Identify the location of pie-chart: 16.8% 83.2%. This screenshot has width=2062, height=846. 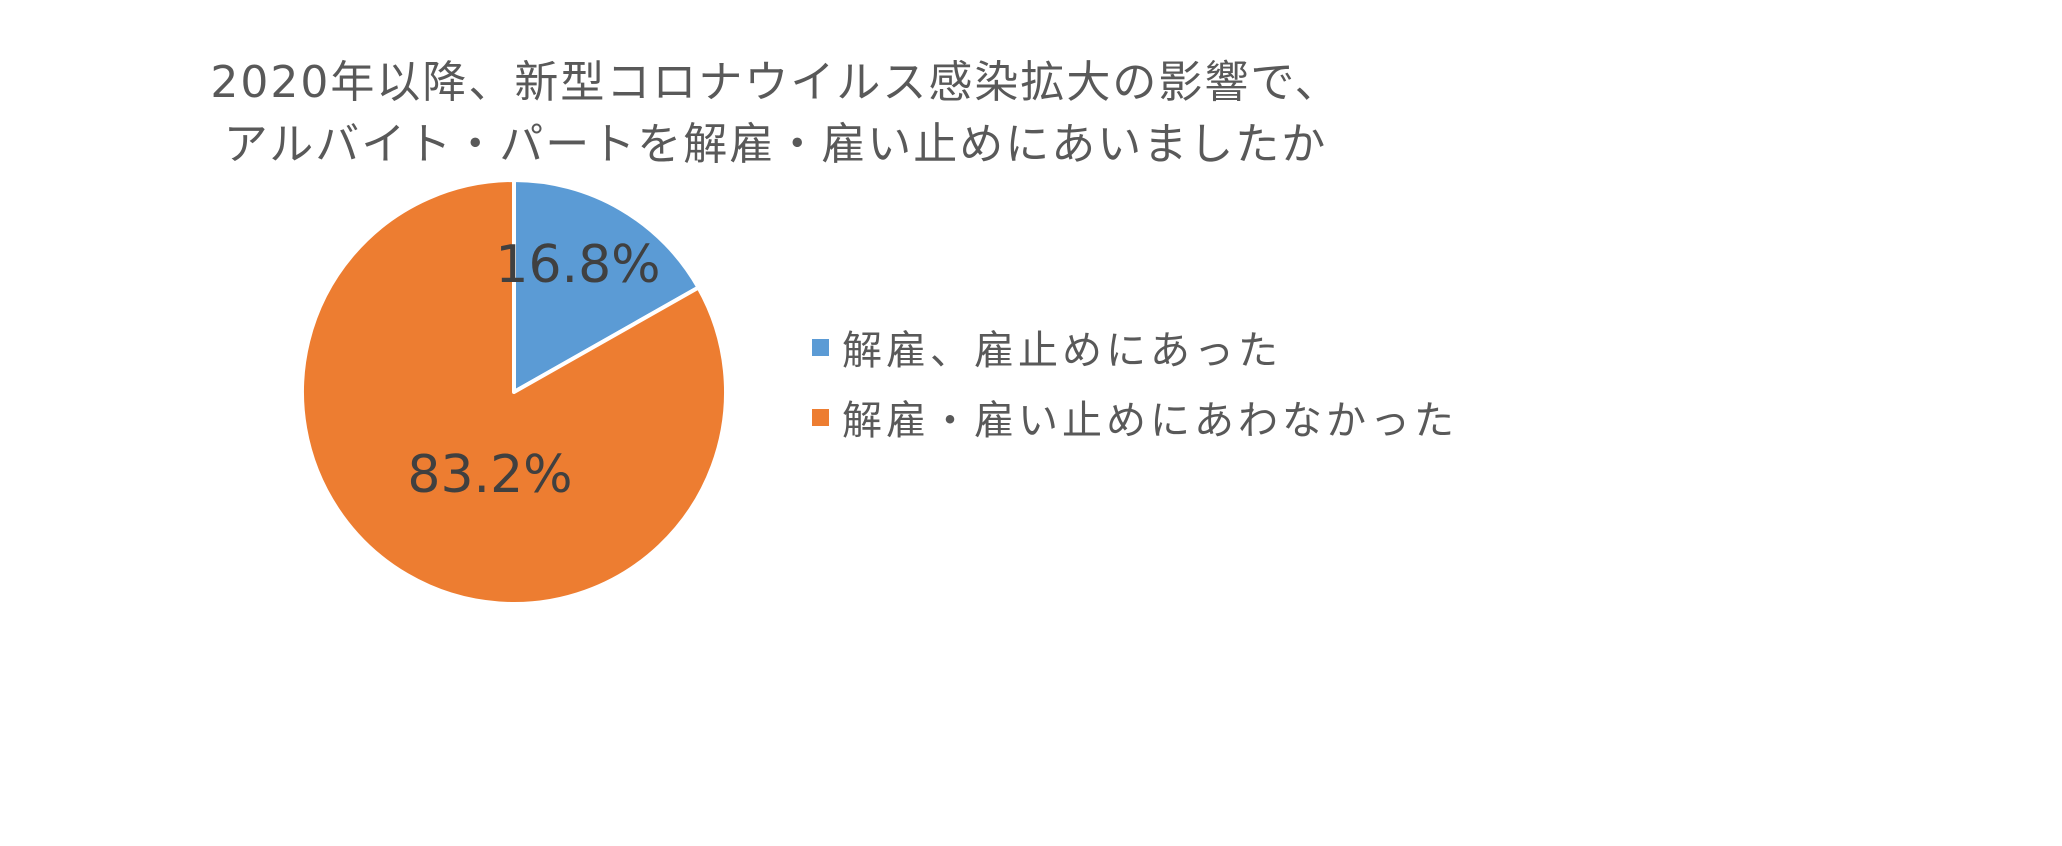
(514, 392).